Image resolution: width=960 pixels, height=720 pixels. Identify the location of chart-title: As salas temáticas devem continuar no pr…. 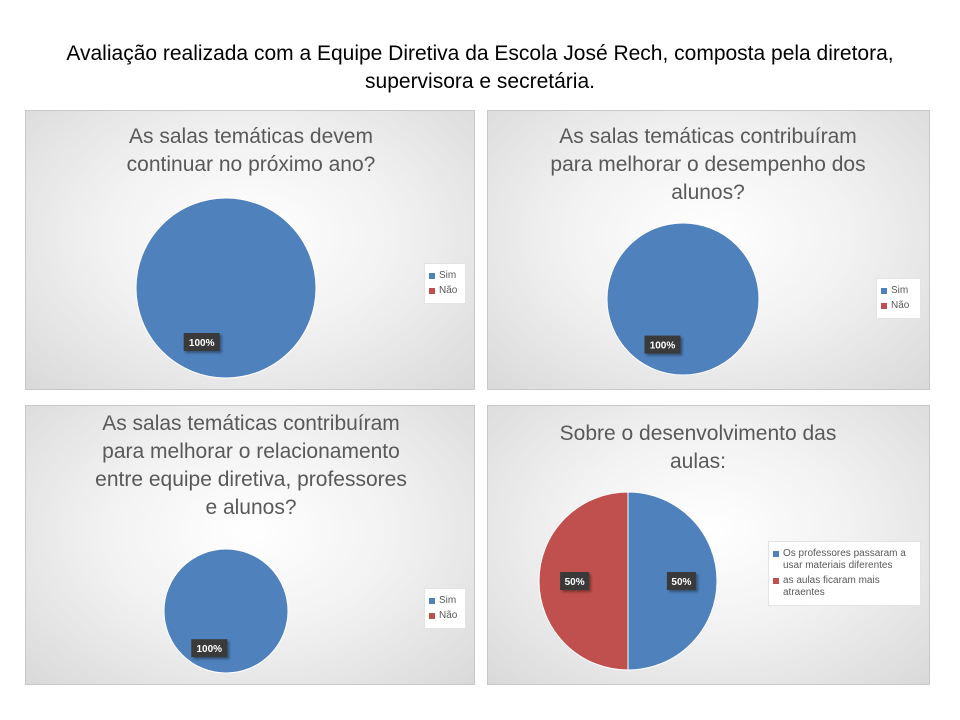
(251, 150).